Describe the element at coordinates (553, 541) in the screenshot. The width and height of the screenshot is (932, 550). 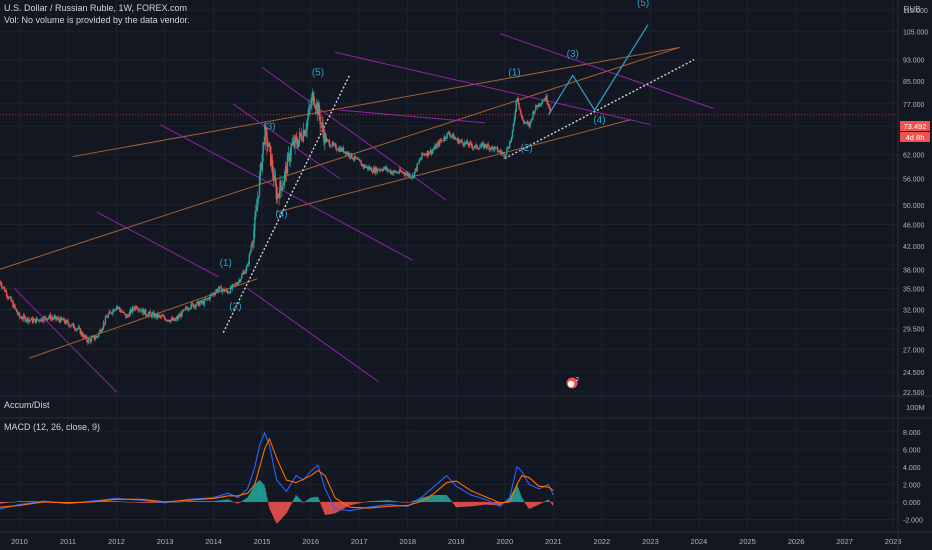
I see `x-tick-label: 2021` at that location.